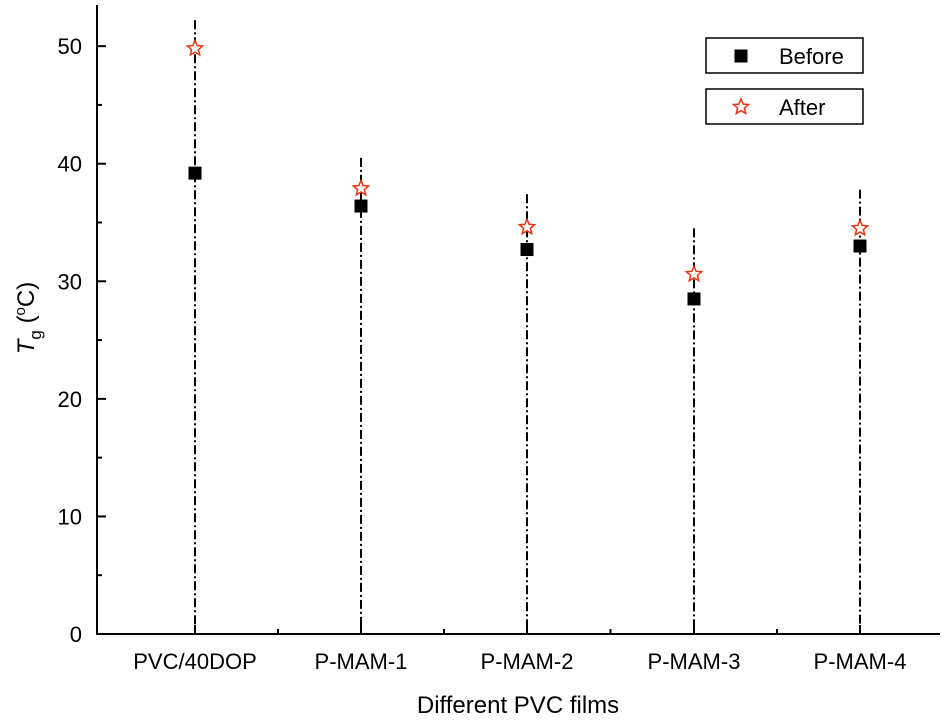 The image size is (950, 720). I want to click on x-tick-label: P-MAM-1, so click(361, 661).